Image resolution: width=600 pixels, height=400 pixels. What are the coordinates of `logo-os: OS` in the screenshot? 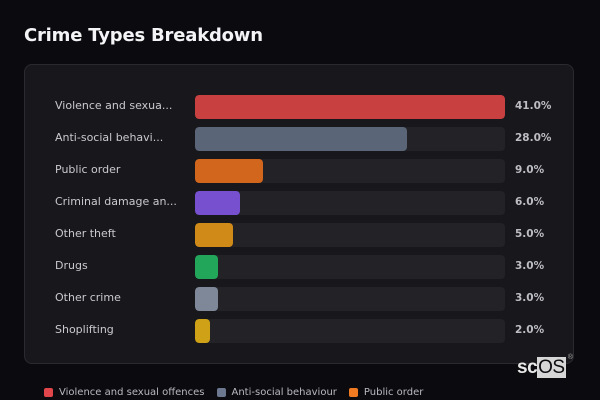 It's located at (551, 367).